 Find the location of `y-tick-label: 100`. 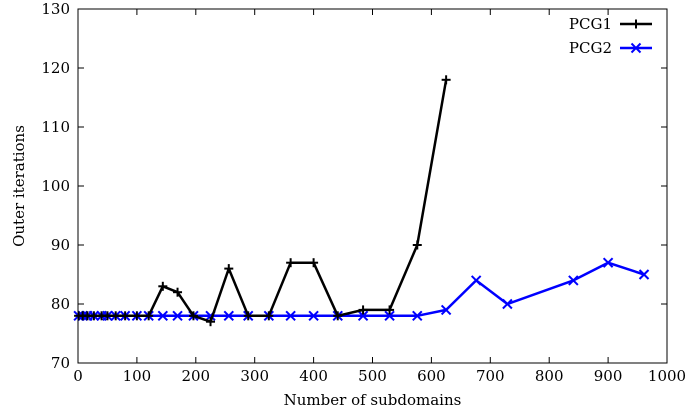

y-tick-label: 100 is located at coordinates (55, 186).